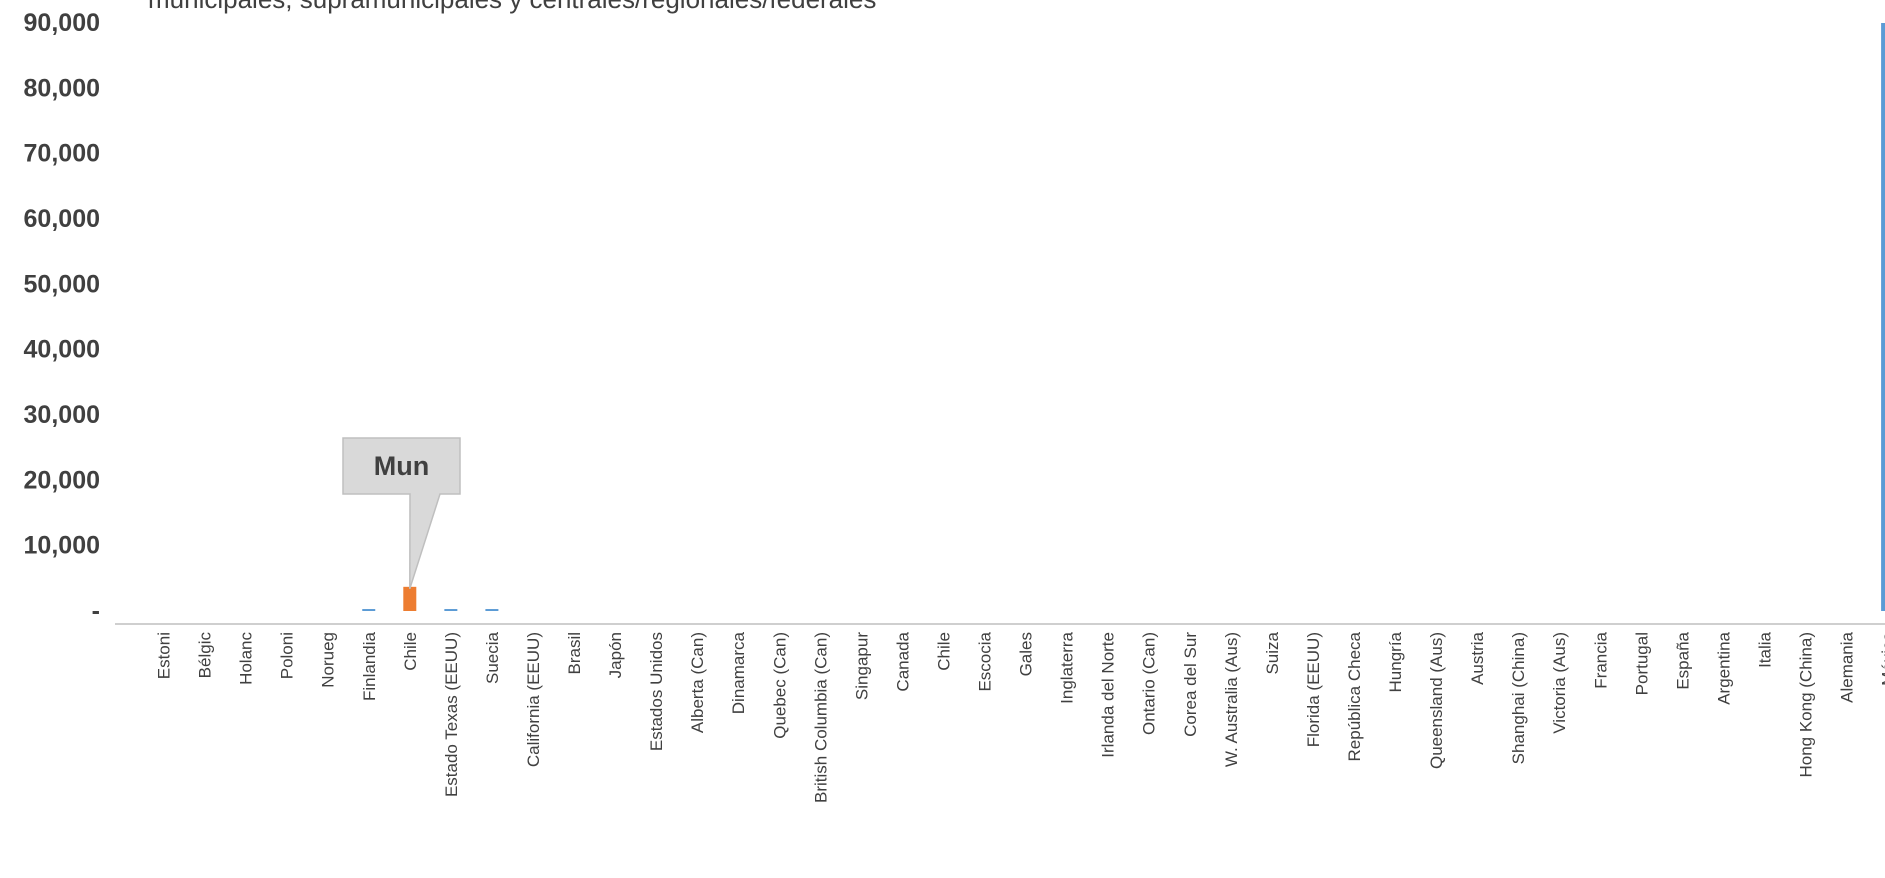  Describe the element at coordinates (62, 480) in the screenshot. I see `y-tick-label: 20,000` at that location.